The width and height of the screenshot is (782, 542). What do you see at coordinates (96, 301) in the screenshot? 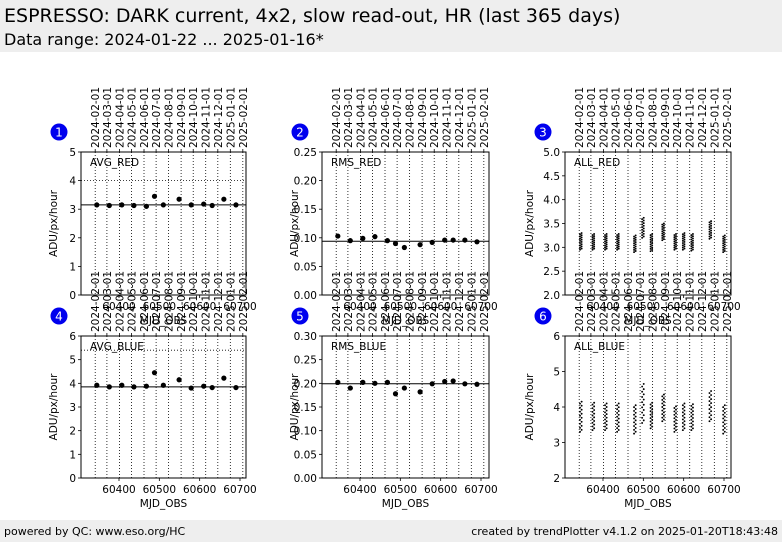
I see `date-tick-label: 2024-02-01` at bounding box center [96, 301].